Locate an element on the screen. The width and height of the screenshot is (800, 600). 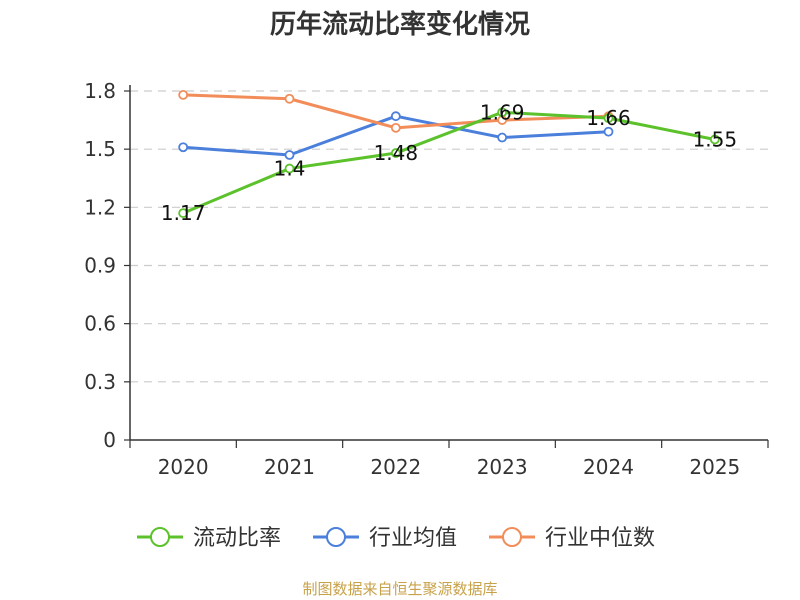
y-tick-label-3: 0.9 is located at coordinates (100, 266).